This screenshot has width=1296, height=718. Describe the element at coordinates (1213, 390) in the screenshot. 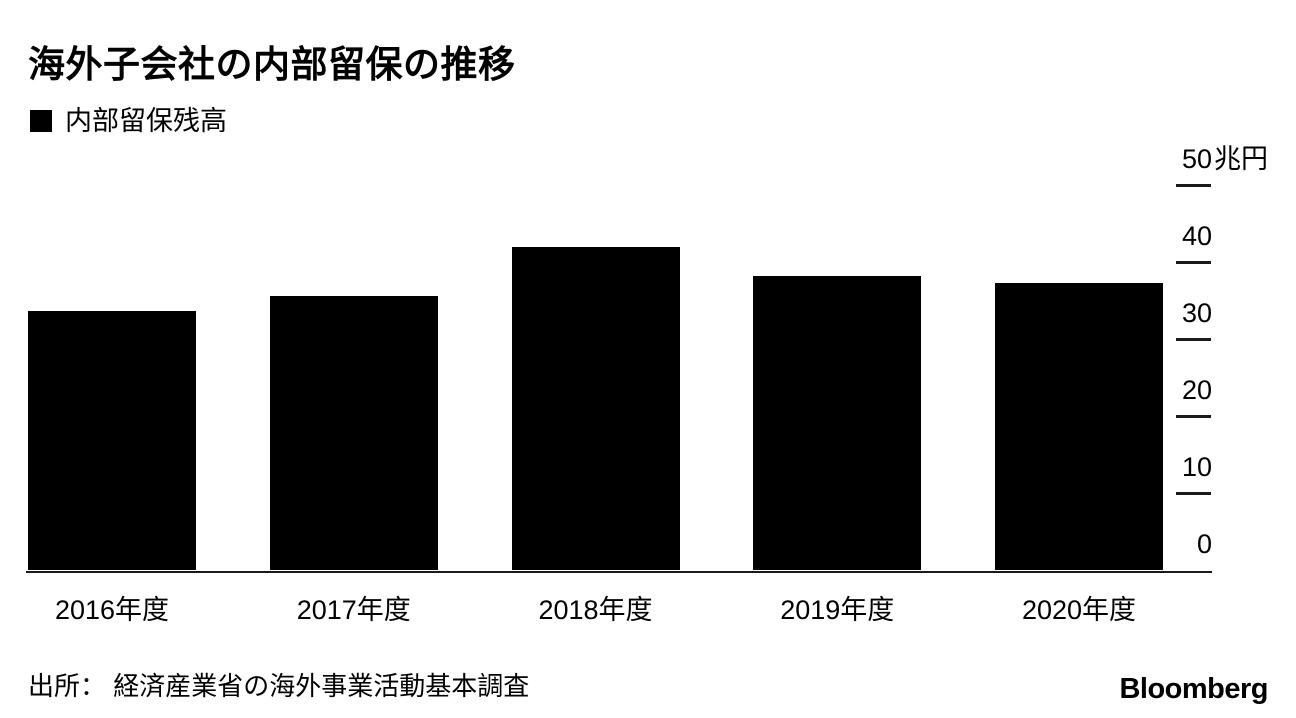

I see `y-axis-label: 20` at that location.